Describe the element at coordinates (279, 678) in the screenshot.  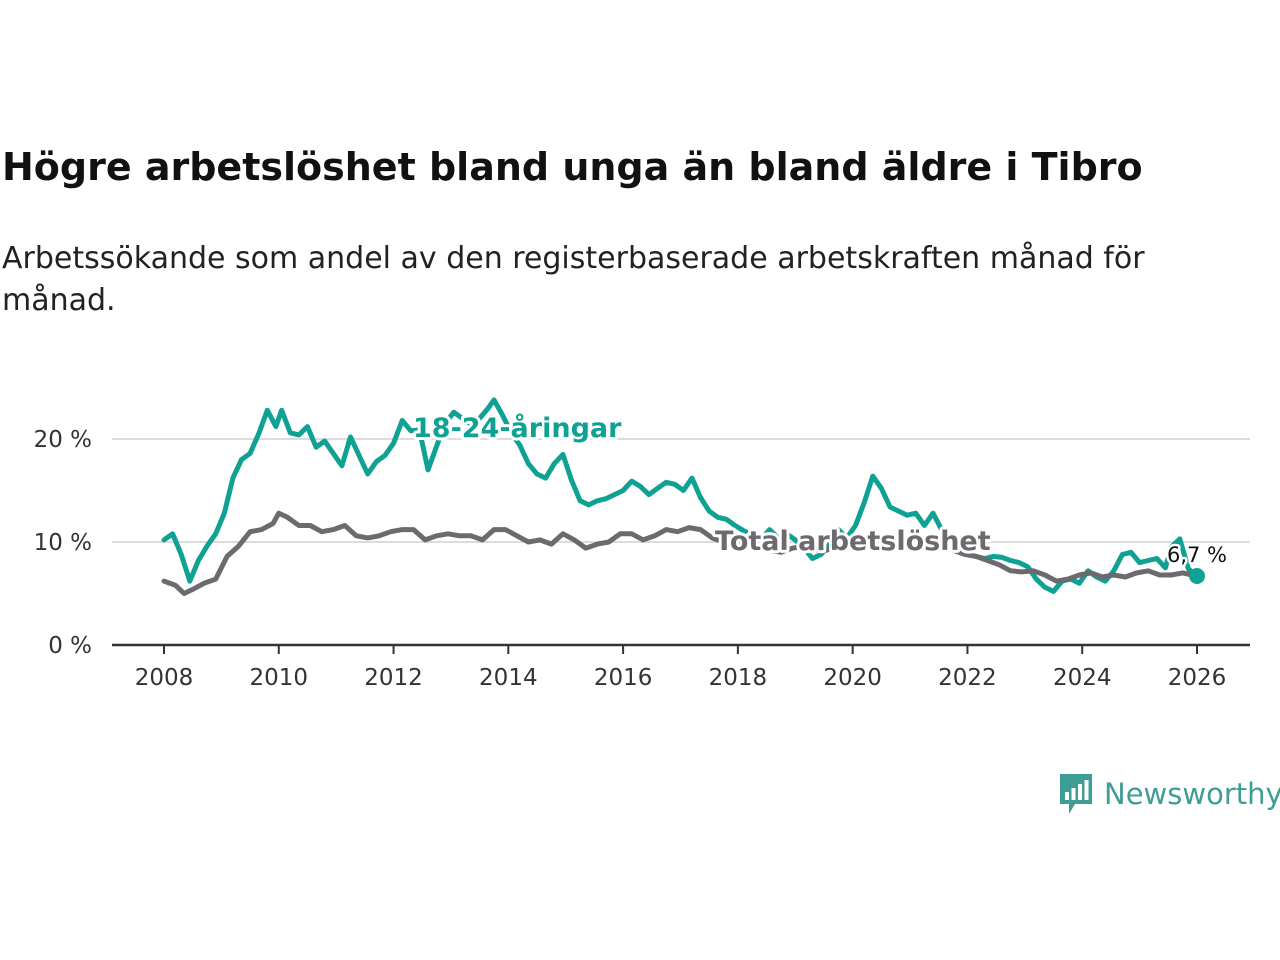
I see `x-tick-label: 2010` at that location.